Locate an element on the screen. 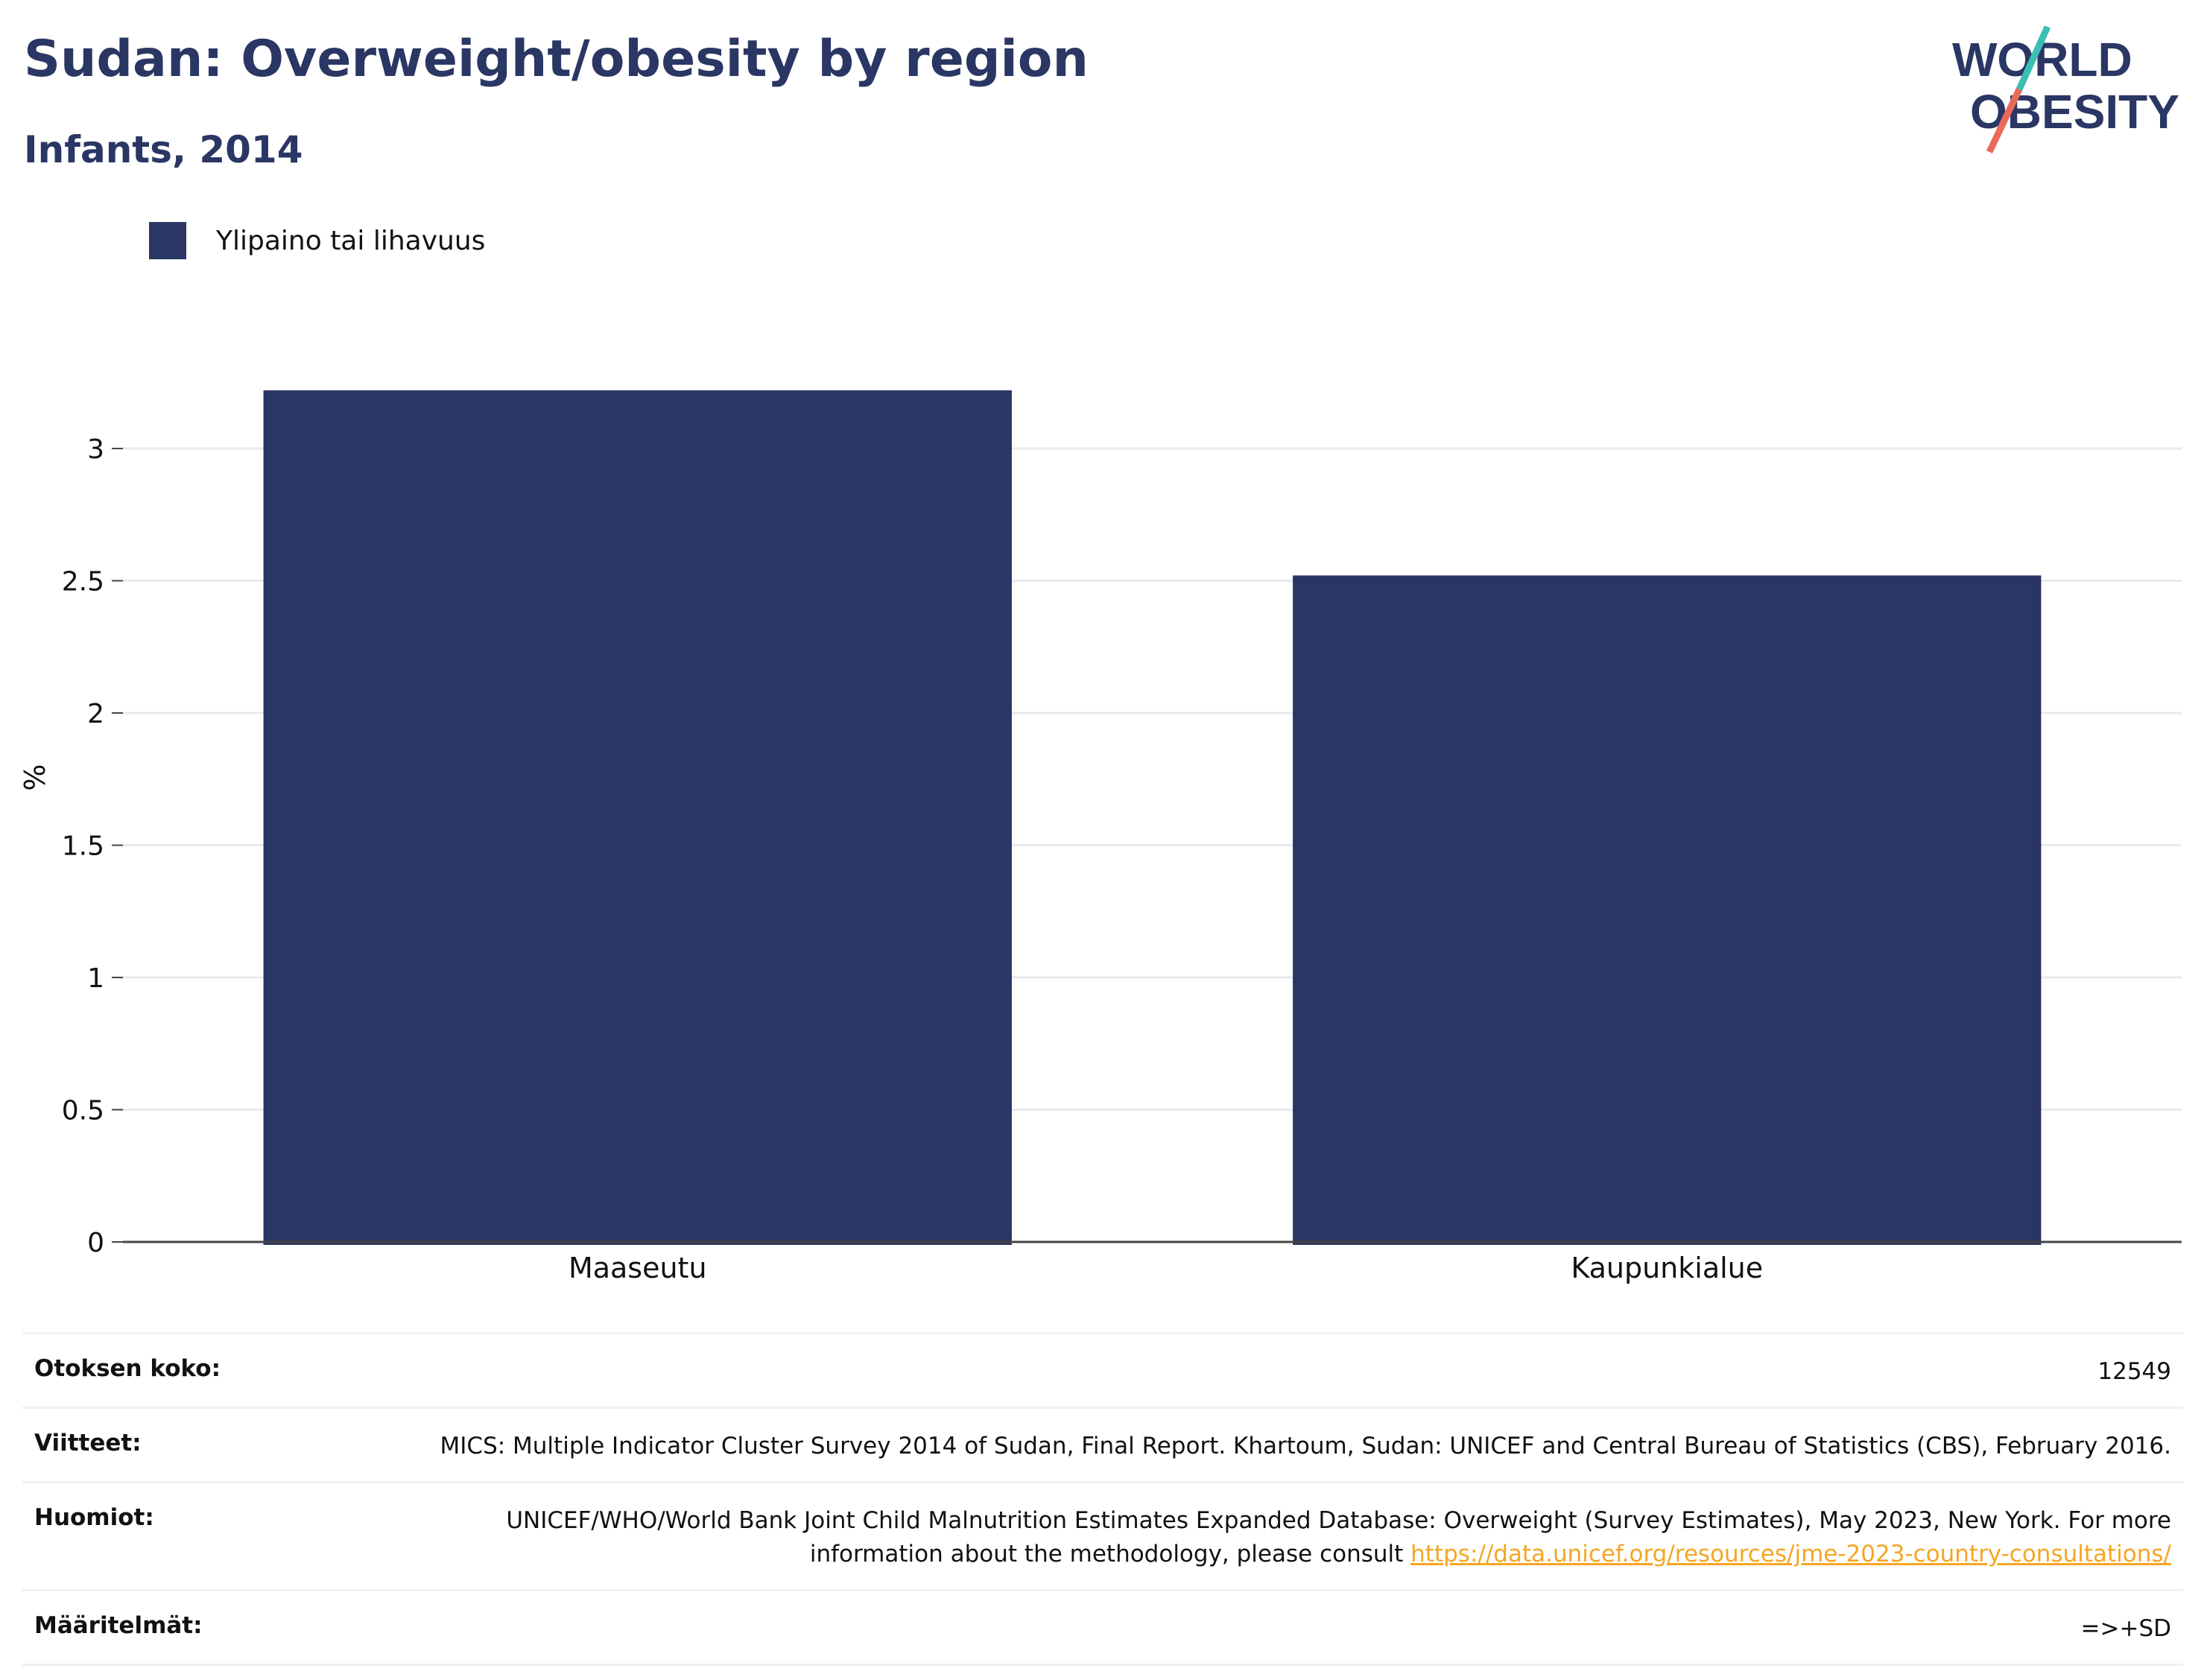  legend: Ylipaino tai lihavuus is located at coordinates (317, 240).